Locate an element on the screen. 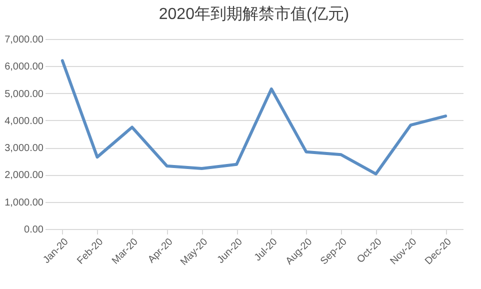 The height and width of the screenshot is (289, 481). y-tick-label: 4,000.00 is located at coordinates (24, 121).